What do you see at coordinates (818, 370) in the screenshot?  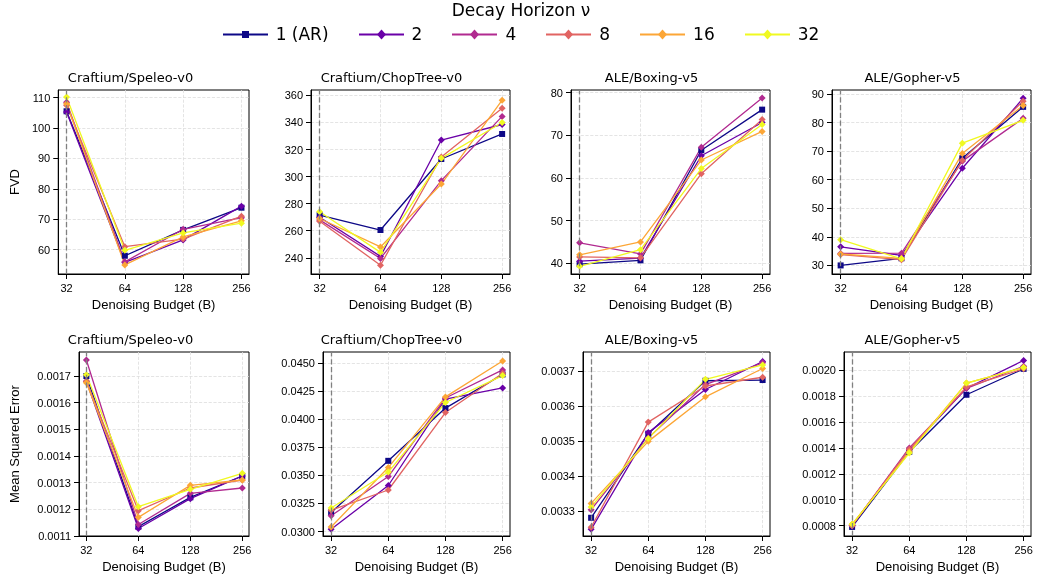 I see `y-tick-label: 0.0020` at bounding box center [818, 370].